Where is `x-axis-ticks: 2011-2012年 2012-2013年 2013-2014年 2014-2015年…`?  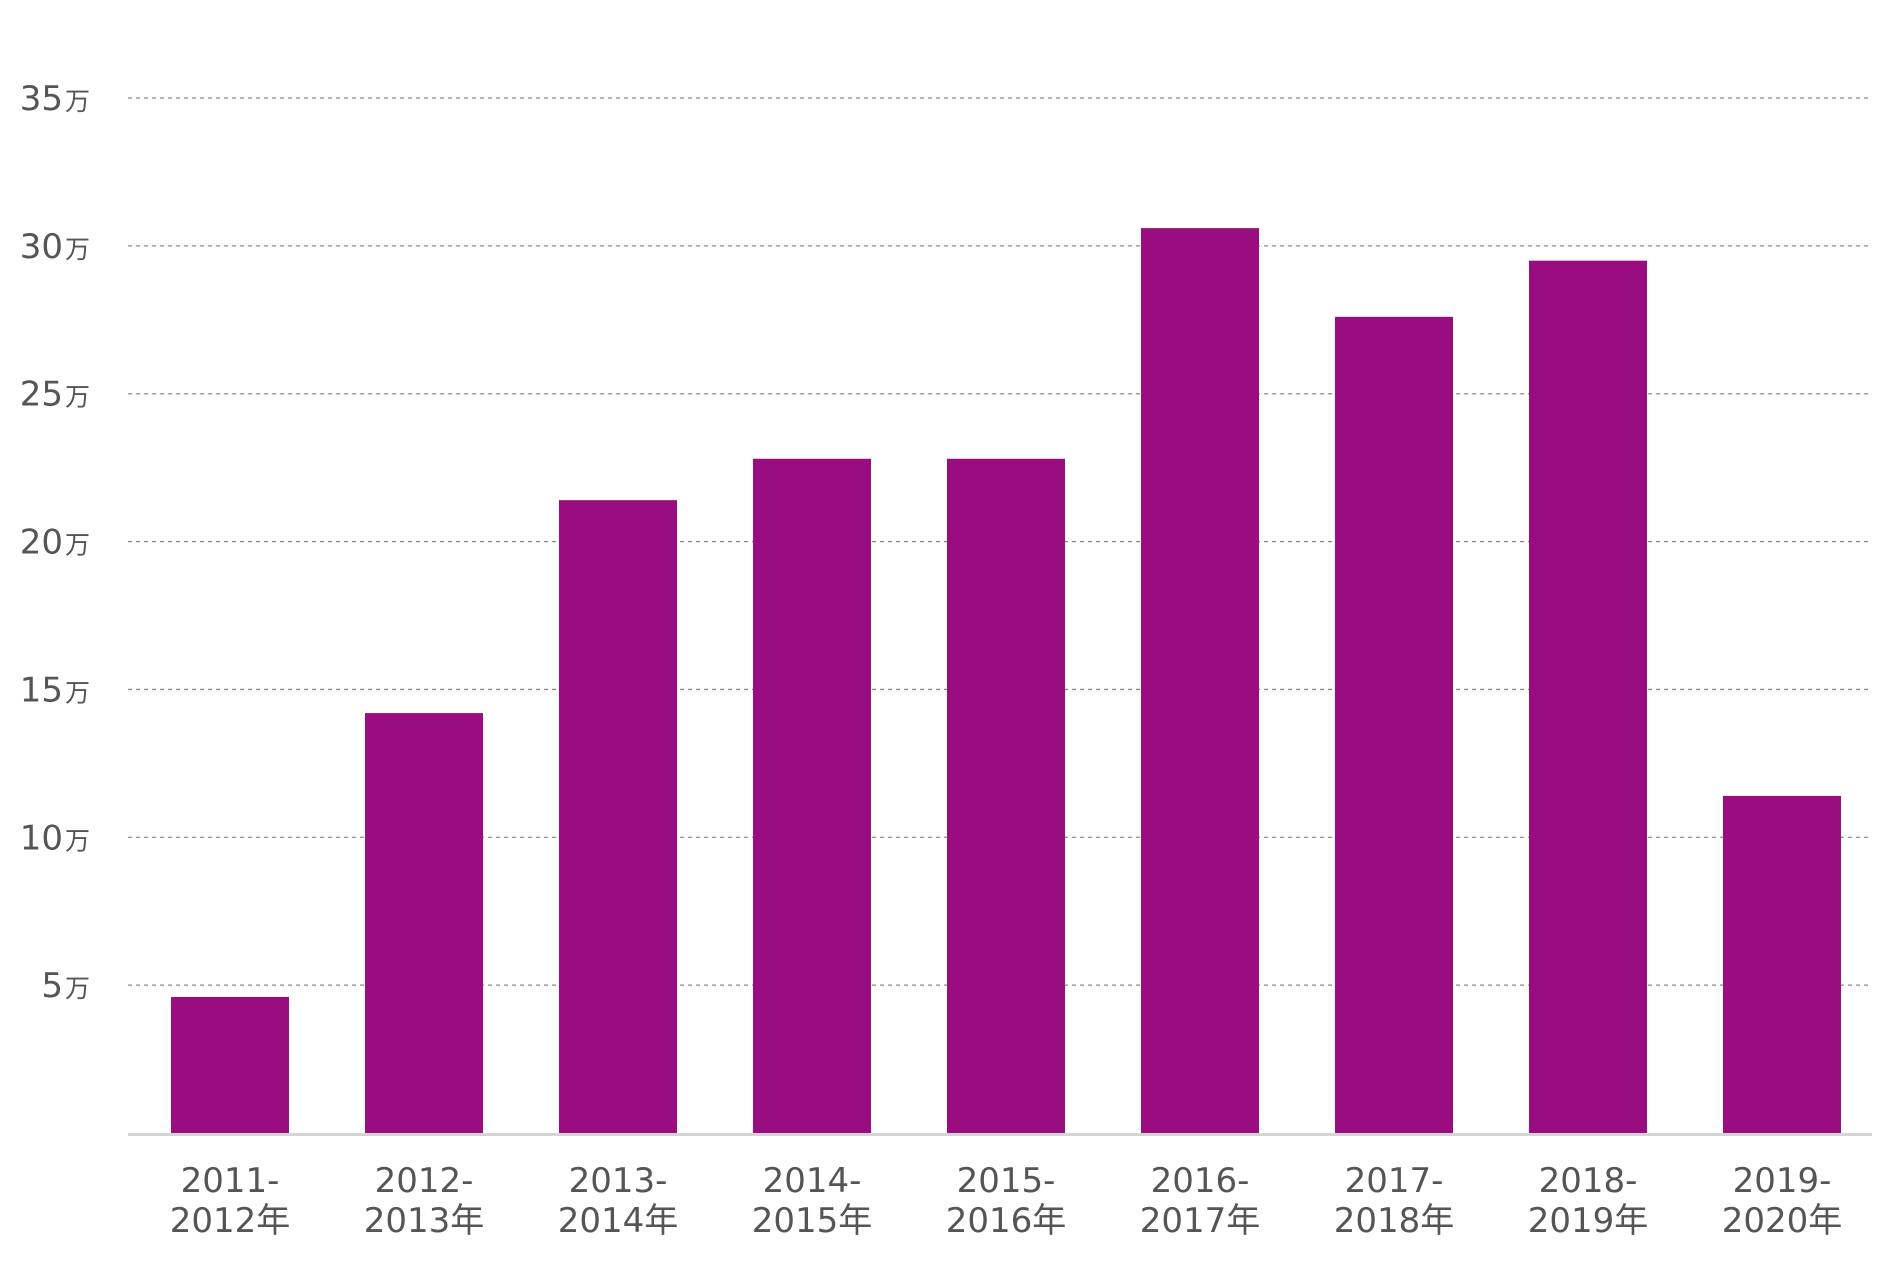
x-axis-ticks: 2011-2012年 2012-2013年 2013-2014年 2014-2015年… is located at coordinates (1006, 1201).